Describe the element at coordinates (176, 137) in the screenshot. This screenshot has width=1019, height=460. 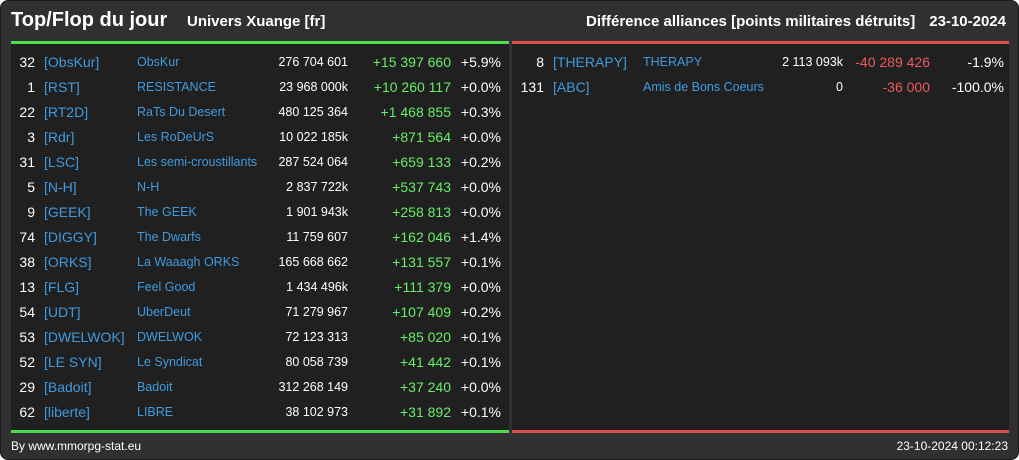
I see `alliance-name-link: Les RoDeUrS` at that location.